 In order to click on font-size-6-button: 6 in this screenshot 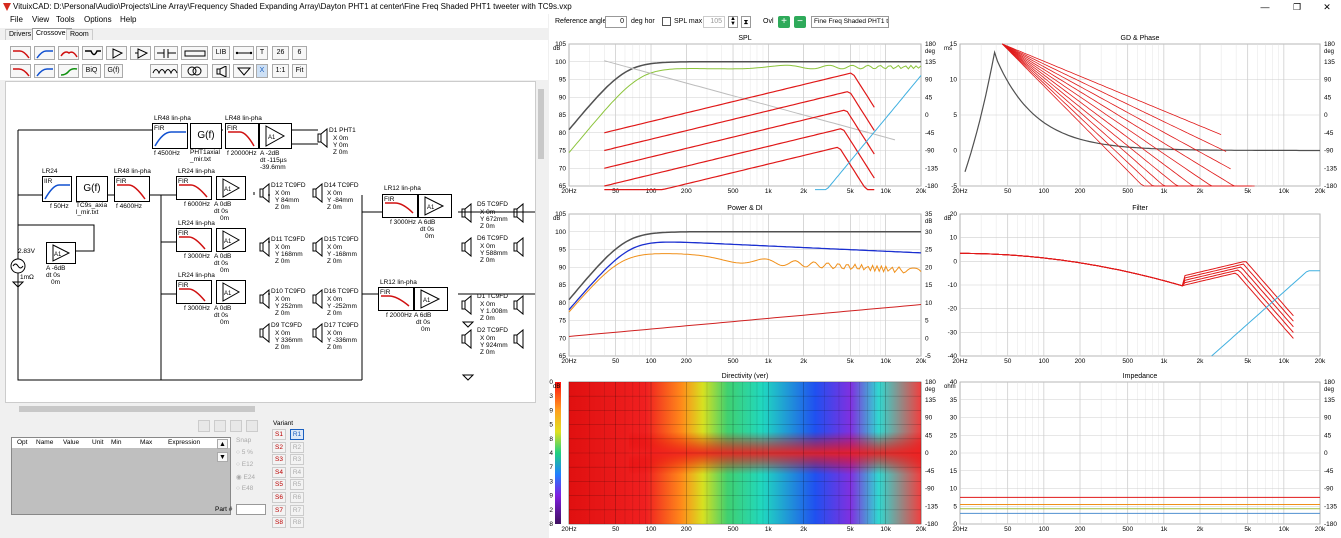, I will do `click(299, 53)`.